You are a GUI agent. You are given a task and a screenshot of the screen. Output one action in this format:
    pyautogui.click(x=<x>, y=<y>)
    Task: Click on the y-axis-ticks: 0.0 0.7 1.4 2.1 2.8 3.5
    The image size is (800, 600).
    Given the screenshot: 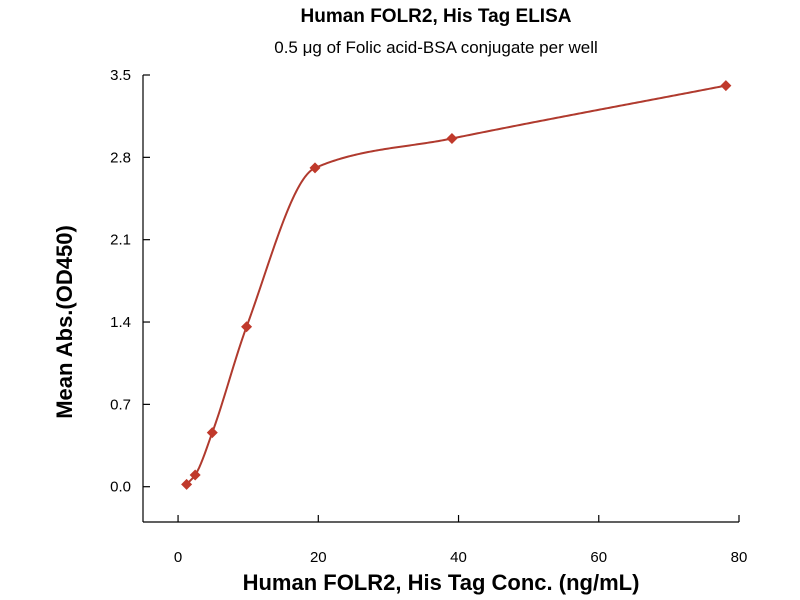 What is the action you would take?
    pyautogui.click(x=130, y=281)
    